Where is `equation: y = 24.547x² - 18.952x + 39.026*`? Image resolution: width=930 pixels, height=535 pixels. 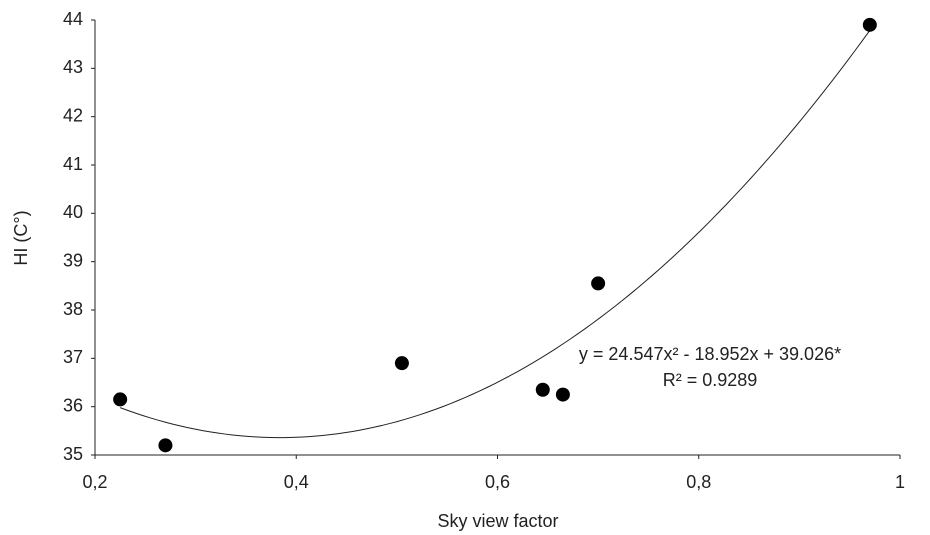 equation: y = 24.547x² - 18.952x + 39.026* is located at coordinates (710, 354).